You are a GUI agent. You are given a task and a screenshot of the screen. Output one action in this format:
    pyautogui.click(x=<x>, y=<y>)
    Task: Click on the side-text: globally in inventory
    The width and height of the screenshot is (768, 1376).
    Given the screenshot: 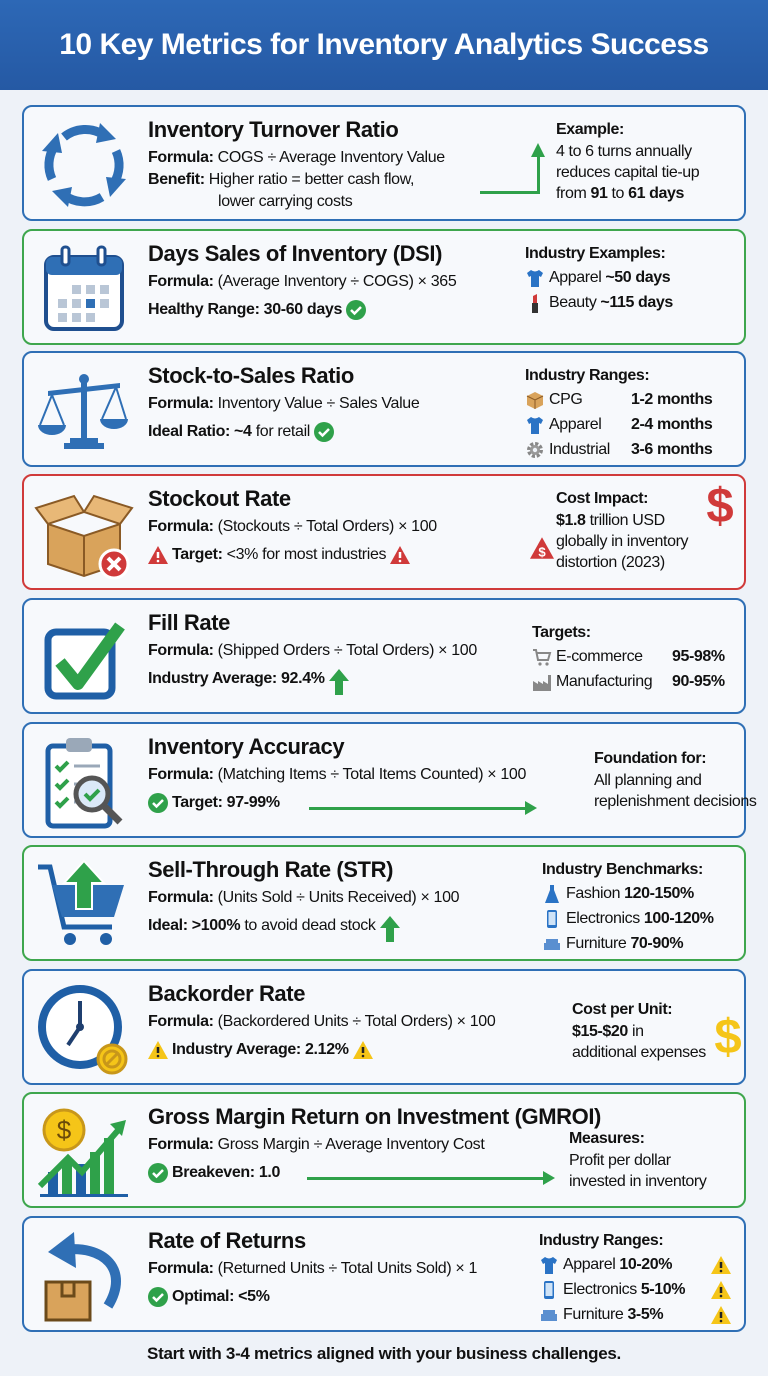 What is the action you would take?
    pyautogui.click(x=622, y=541)
    